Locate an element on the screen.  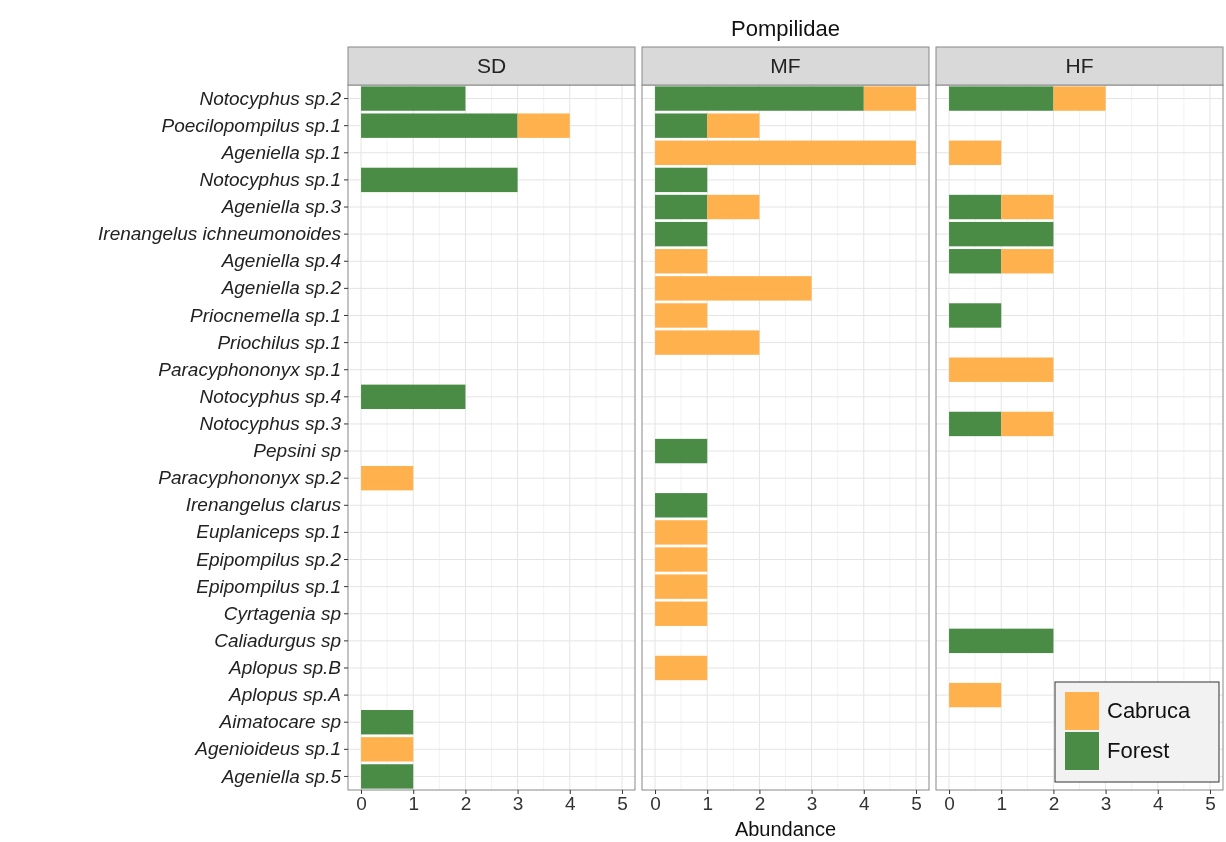
y-tick-label: Paracyphononyx sp.2 is located at coordinates (250, 478).